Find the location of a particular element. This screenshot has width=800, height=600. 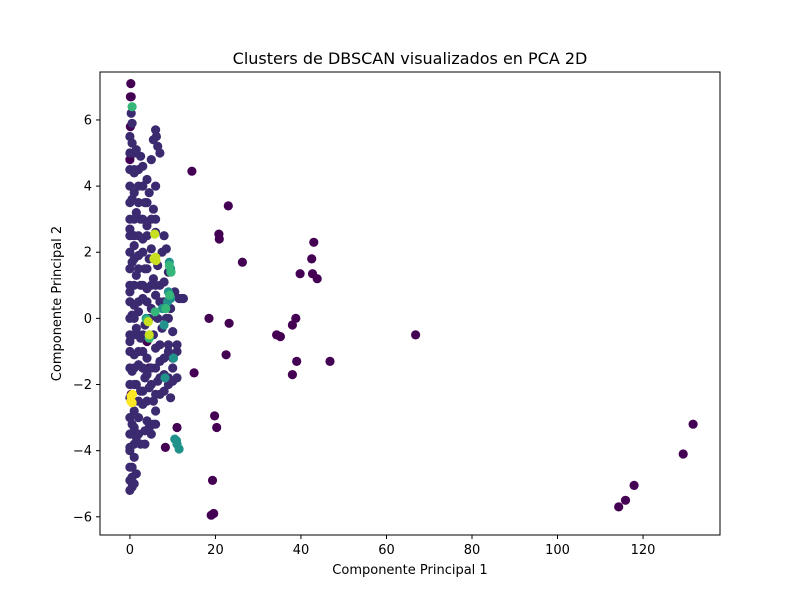

y-tick-label: −6 is located at coordinates (82, 517).